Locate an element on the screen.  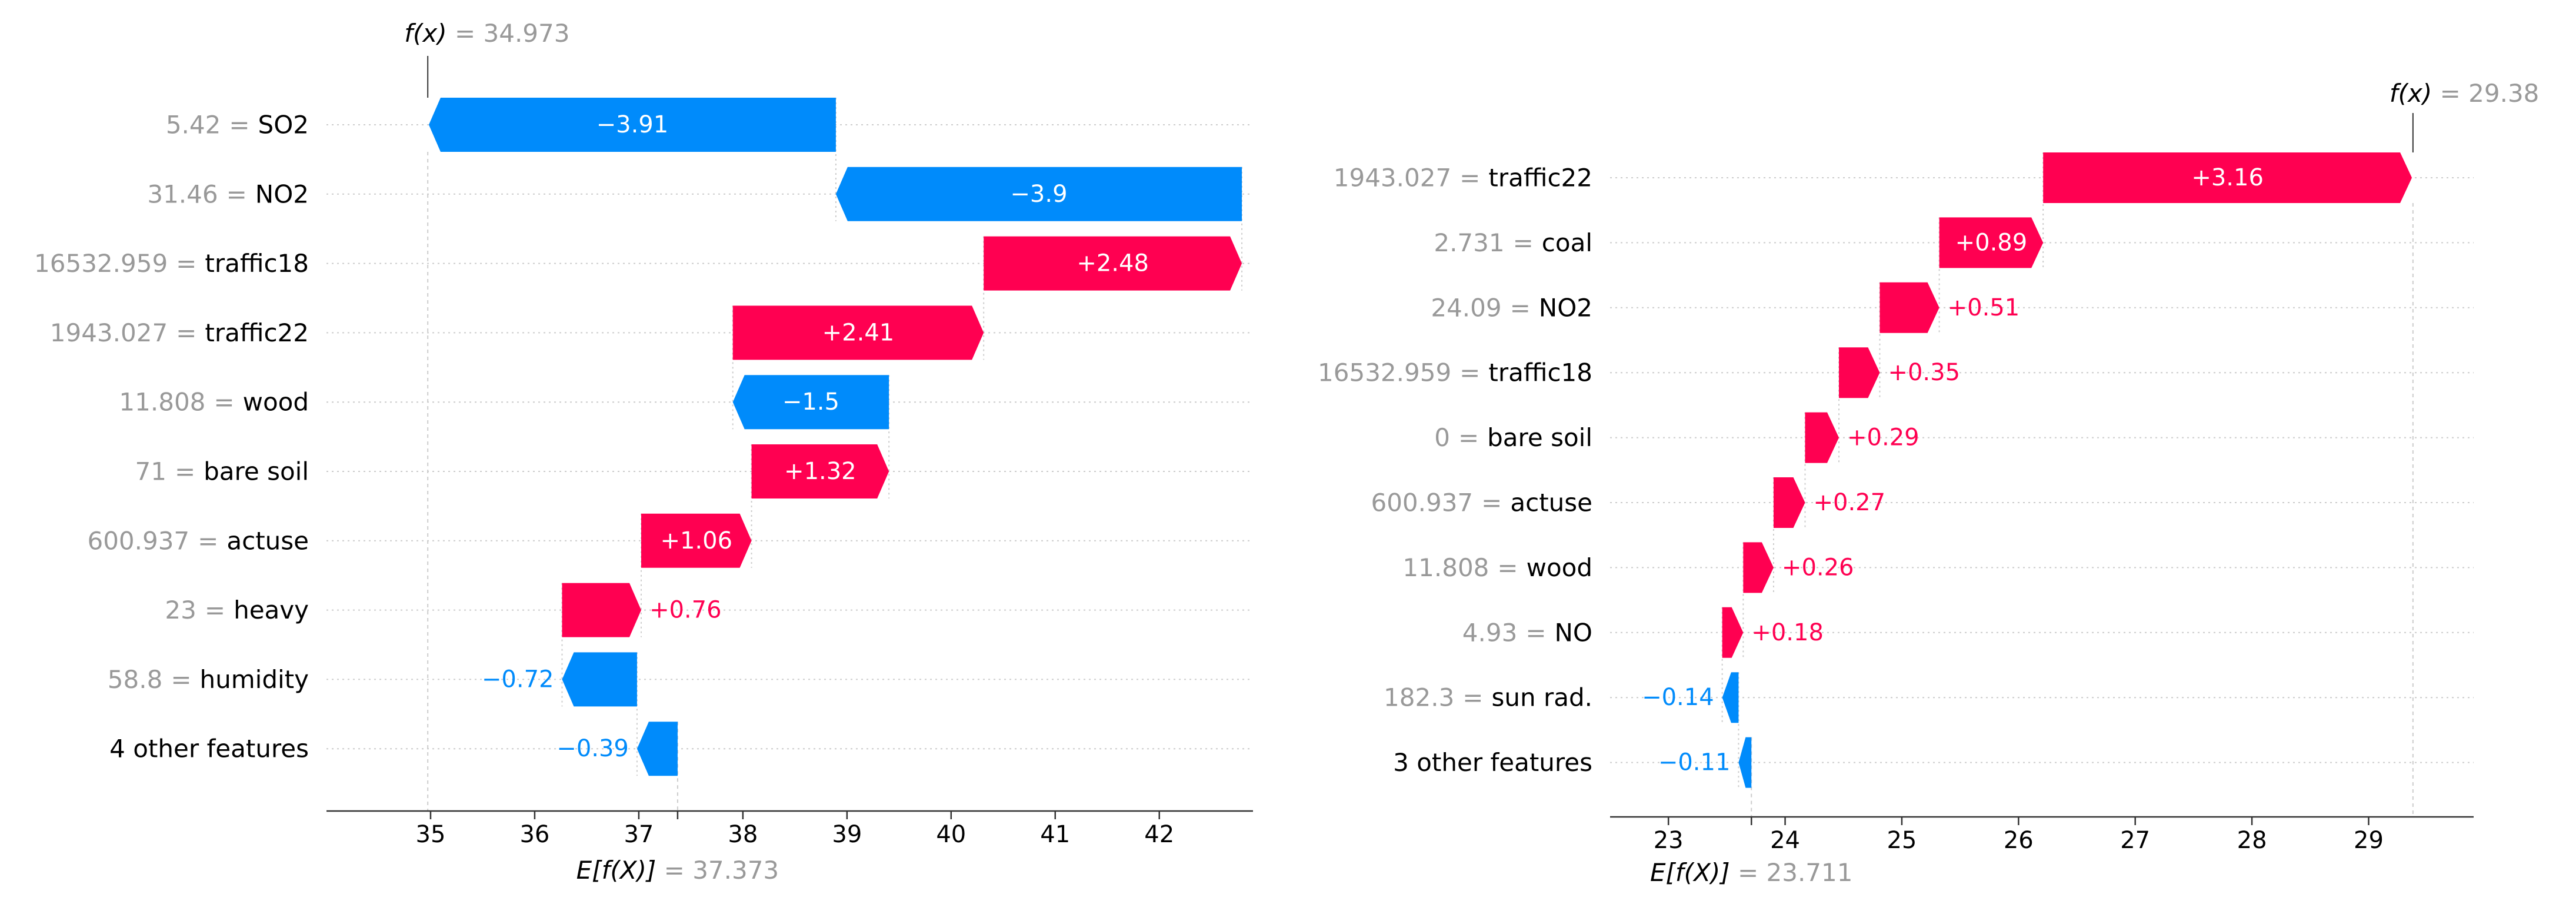
feature-name-label: humidity is located at coordinates (255, 679).